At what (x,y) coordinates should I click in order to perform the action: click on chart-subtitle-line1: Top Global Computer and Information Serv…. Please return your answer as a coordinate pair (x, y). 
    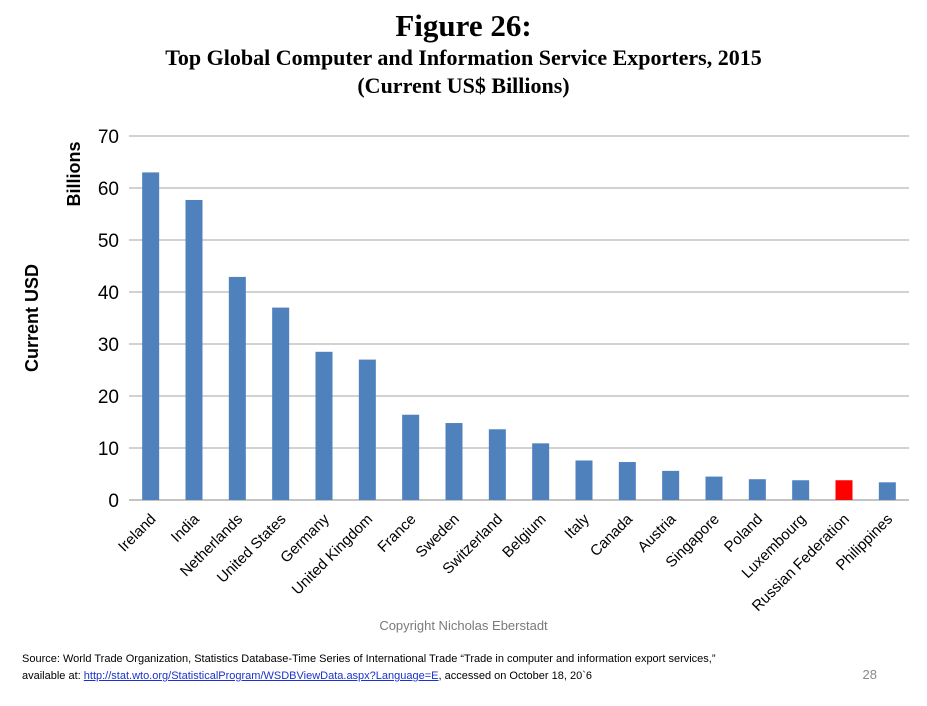
    Looking at the image, I should click on (463, 57).